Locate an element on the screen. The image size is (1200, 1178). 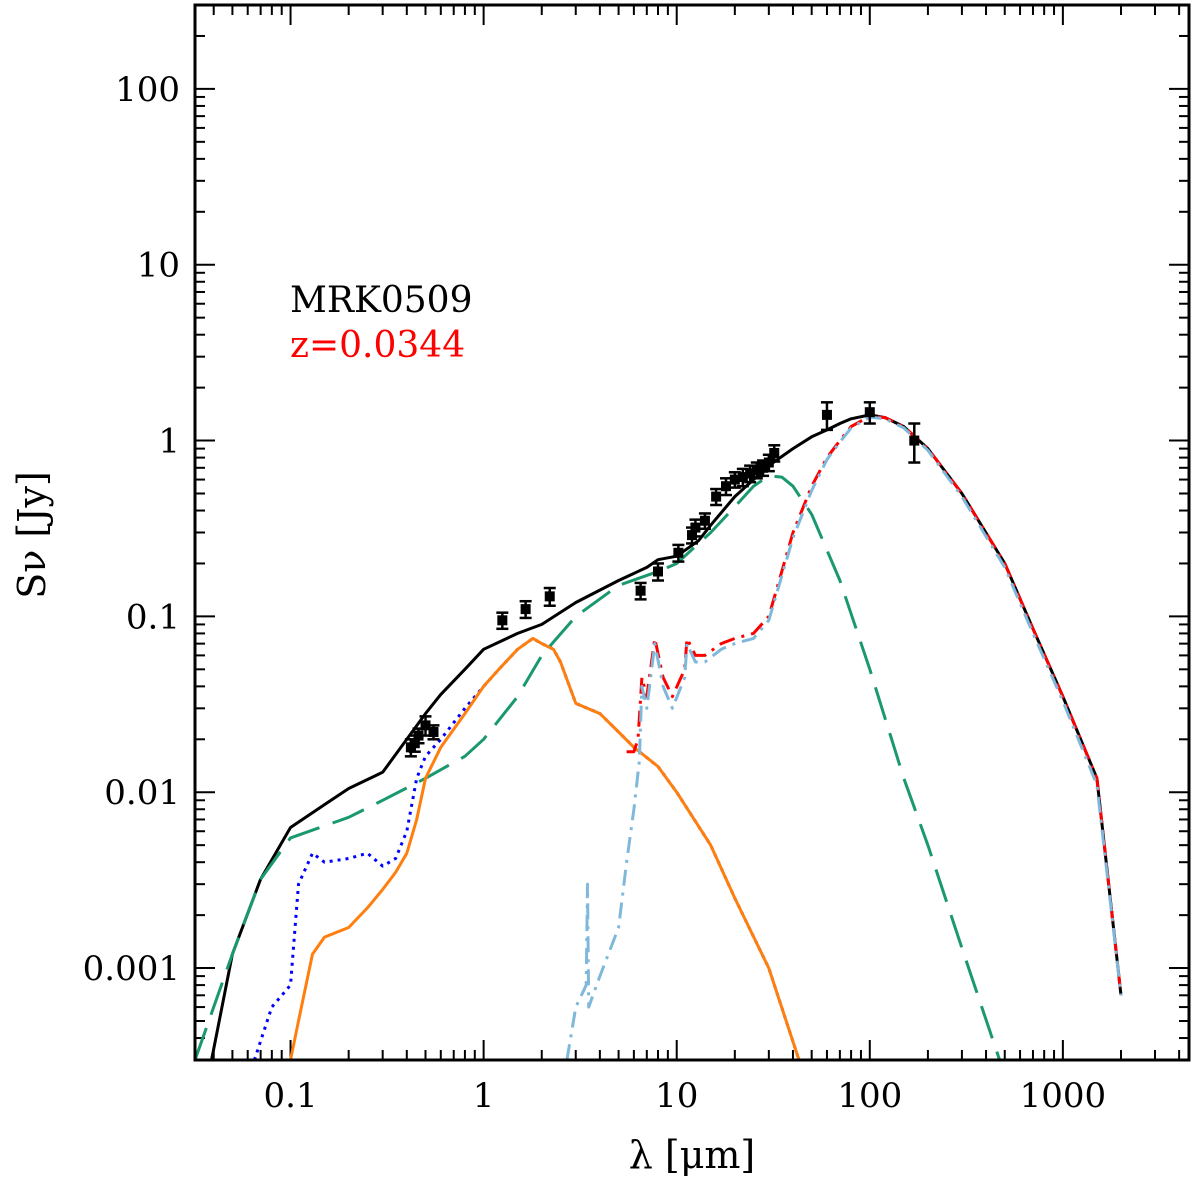
x-tick-label: 1000 is located at coordinates (1063, 1096).